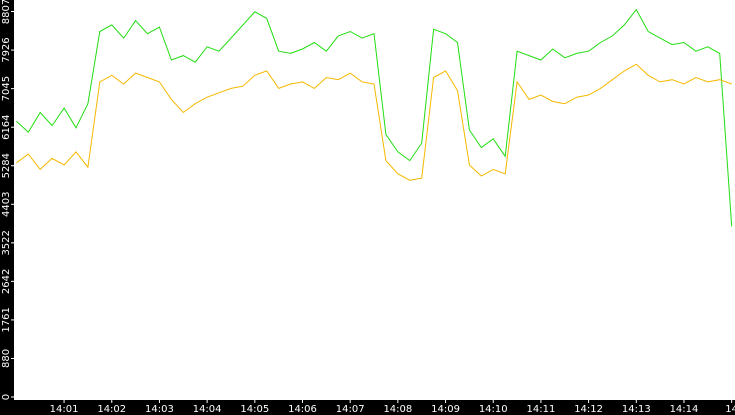 This screenshot has width=735, height=415. Describe the element at coordinates (493, 409) in the screenshot. I see `x-tick-label: 14:10` at that location.